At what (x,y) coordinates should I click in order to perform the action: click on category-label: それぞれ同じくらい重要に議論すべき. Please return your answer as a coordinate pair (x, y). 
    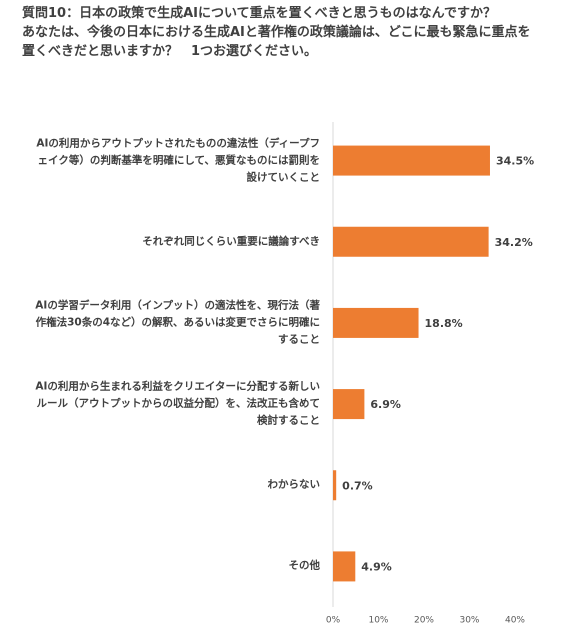
    Looking at the image, I should click on (231, 241).